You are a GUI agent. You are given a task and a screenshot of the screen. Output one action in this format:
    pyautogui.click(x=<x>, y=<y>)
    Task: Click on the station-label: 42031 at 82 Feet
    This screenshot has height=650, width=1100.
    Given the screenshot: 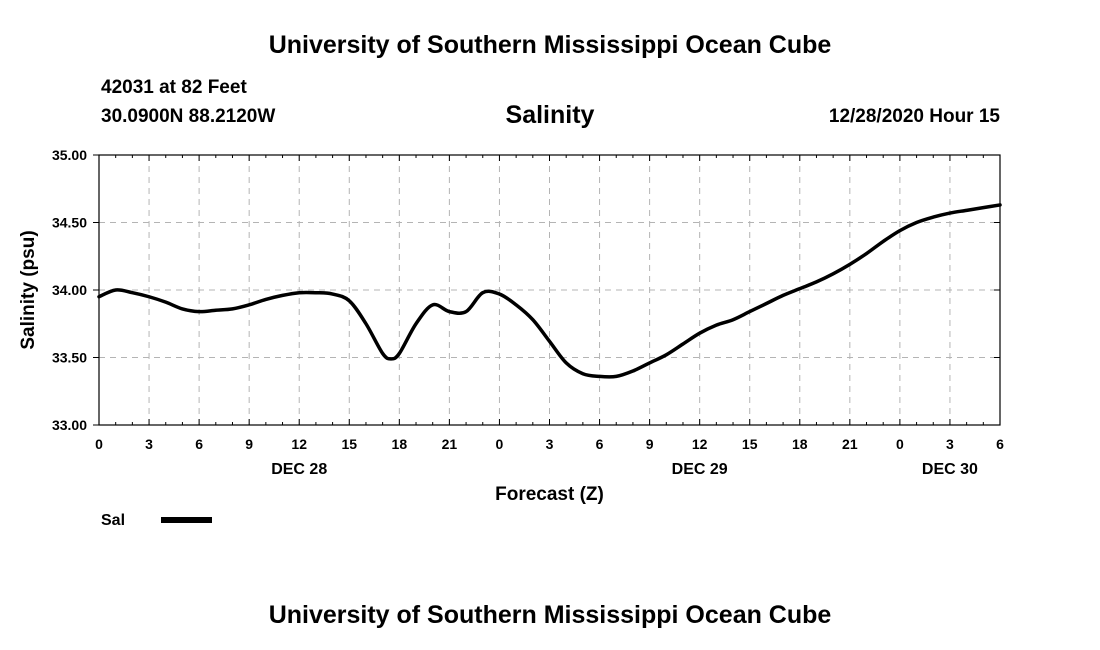 What is the action you would take?
    pyautogui.click(x=174, y=87)
    